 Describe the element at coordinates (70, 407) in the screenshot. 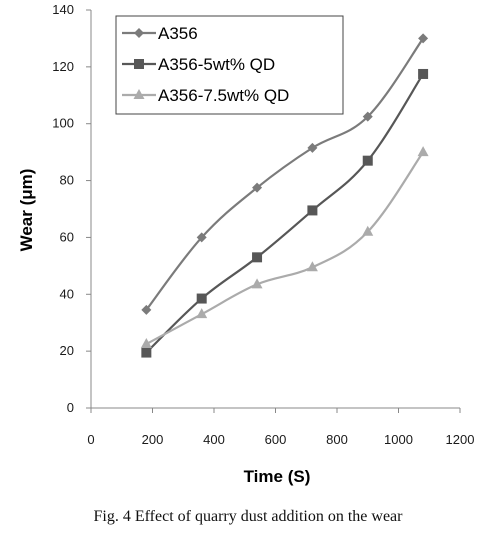

I see `y-tick-label: 0` at that location.